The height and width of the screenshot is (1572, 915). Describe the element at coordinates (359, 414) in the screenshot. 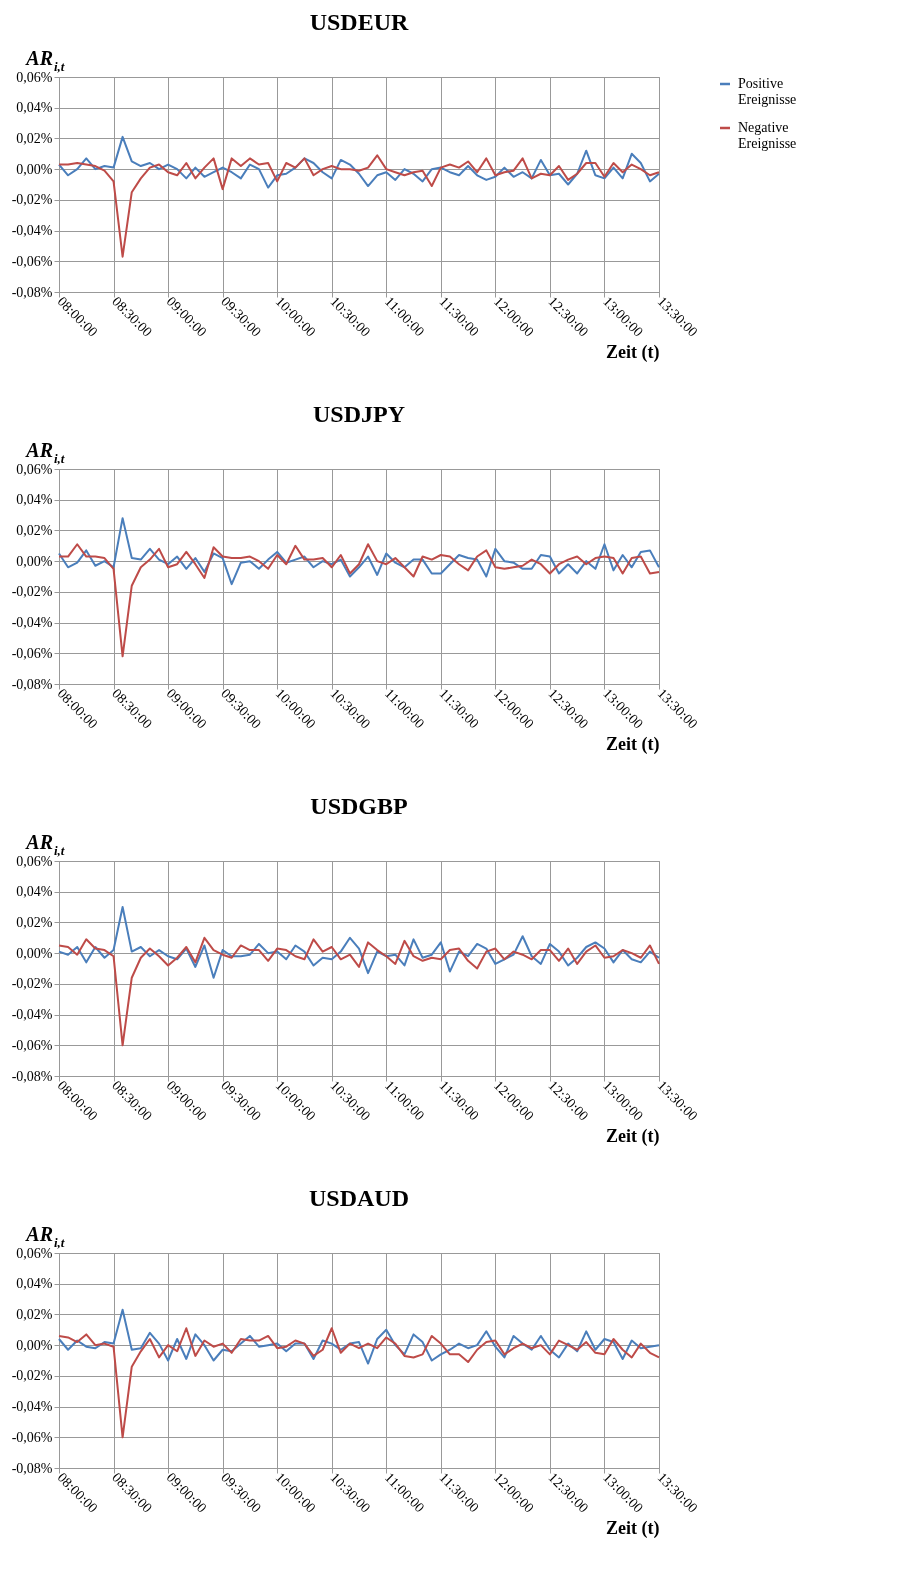

I see `chart-title: USDJPY` at that location.